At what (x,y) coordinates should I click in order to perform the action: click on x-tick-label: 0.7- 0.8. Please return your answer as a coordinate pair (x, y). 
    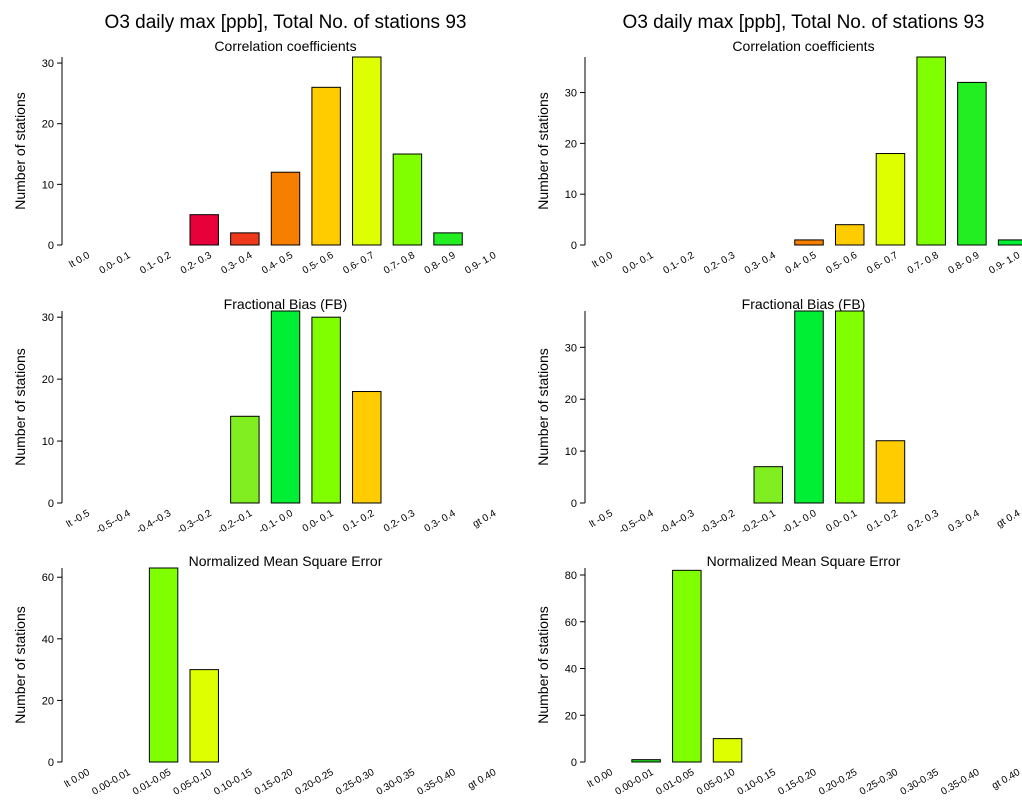
    Looking at the image, I should click on (399, 263).